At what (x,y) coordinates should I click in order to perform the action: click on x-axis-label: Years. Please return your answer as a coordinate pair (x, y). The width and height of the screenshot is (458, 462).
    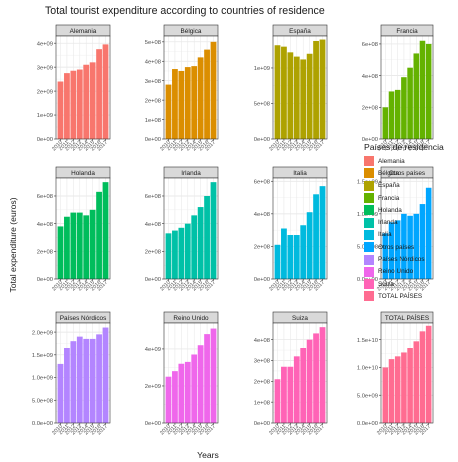
    Looking at the image, I should click on (208, 455).